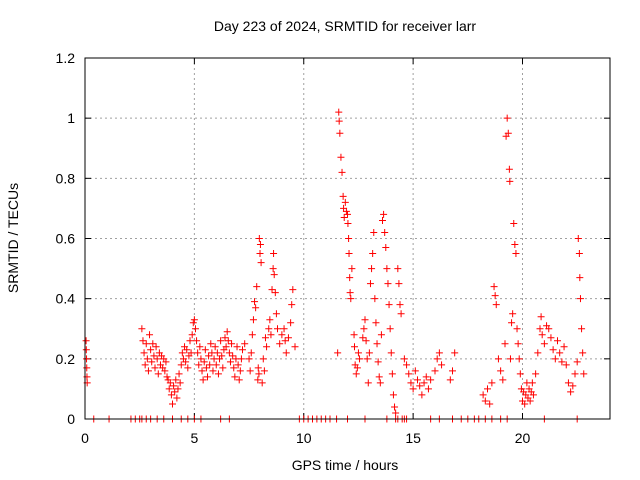  Describe the element at coordinates (71, 419) in the screenshot. I see `y-tick-label: 0` at that location.